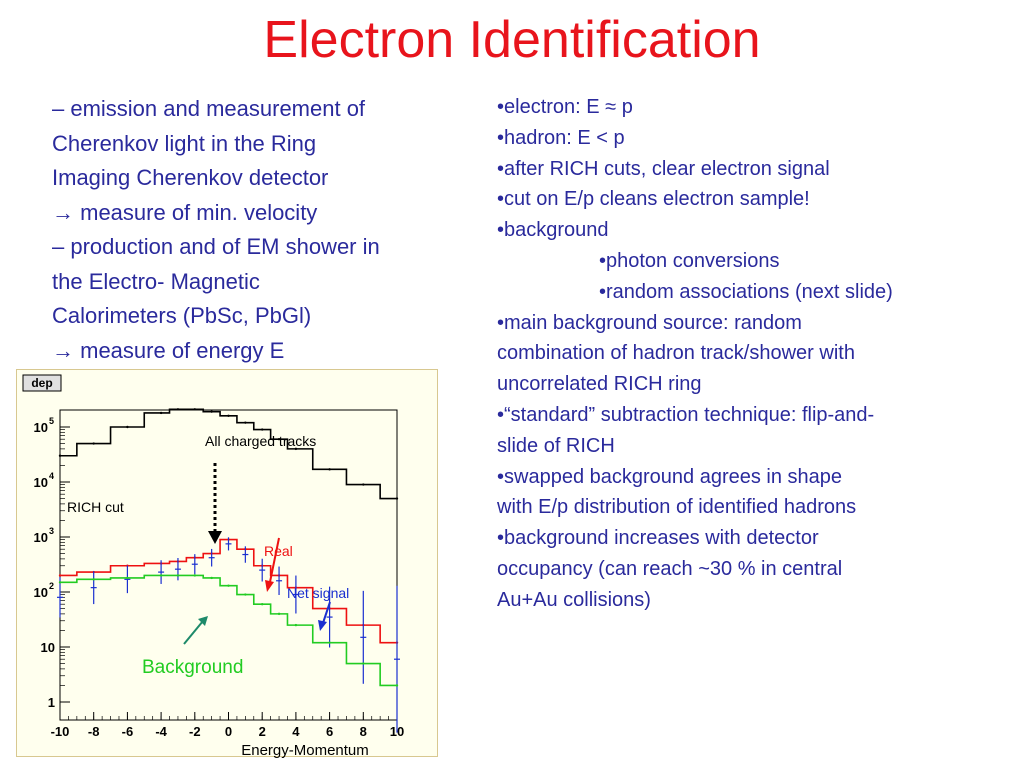  What do you see at coordinates (553, 230) in the screenshot?
I see `bullet-line: •background` at bounding box center [553, 230].